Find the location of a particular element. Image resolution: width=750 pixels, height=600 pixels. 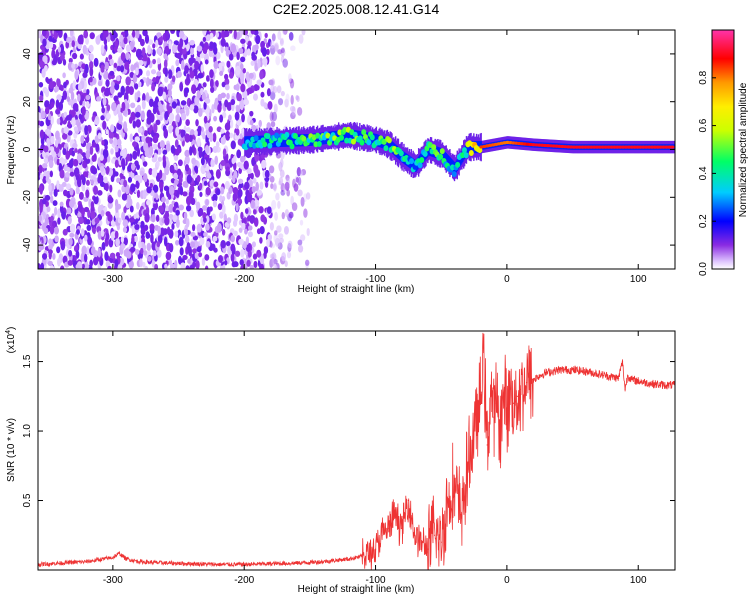

colorbar-frame is located at coordinates (723, 149).